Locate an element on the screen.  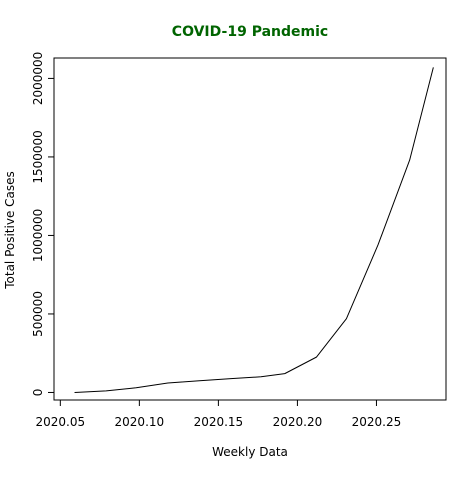
x-axis: 2020.05 2020.10 2020.15 2020.20 2020.25 is located at coordinates (219, 414).